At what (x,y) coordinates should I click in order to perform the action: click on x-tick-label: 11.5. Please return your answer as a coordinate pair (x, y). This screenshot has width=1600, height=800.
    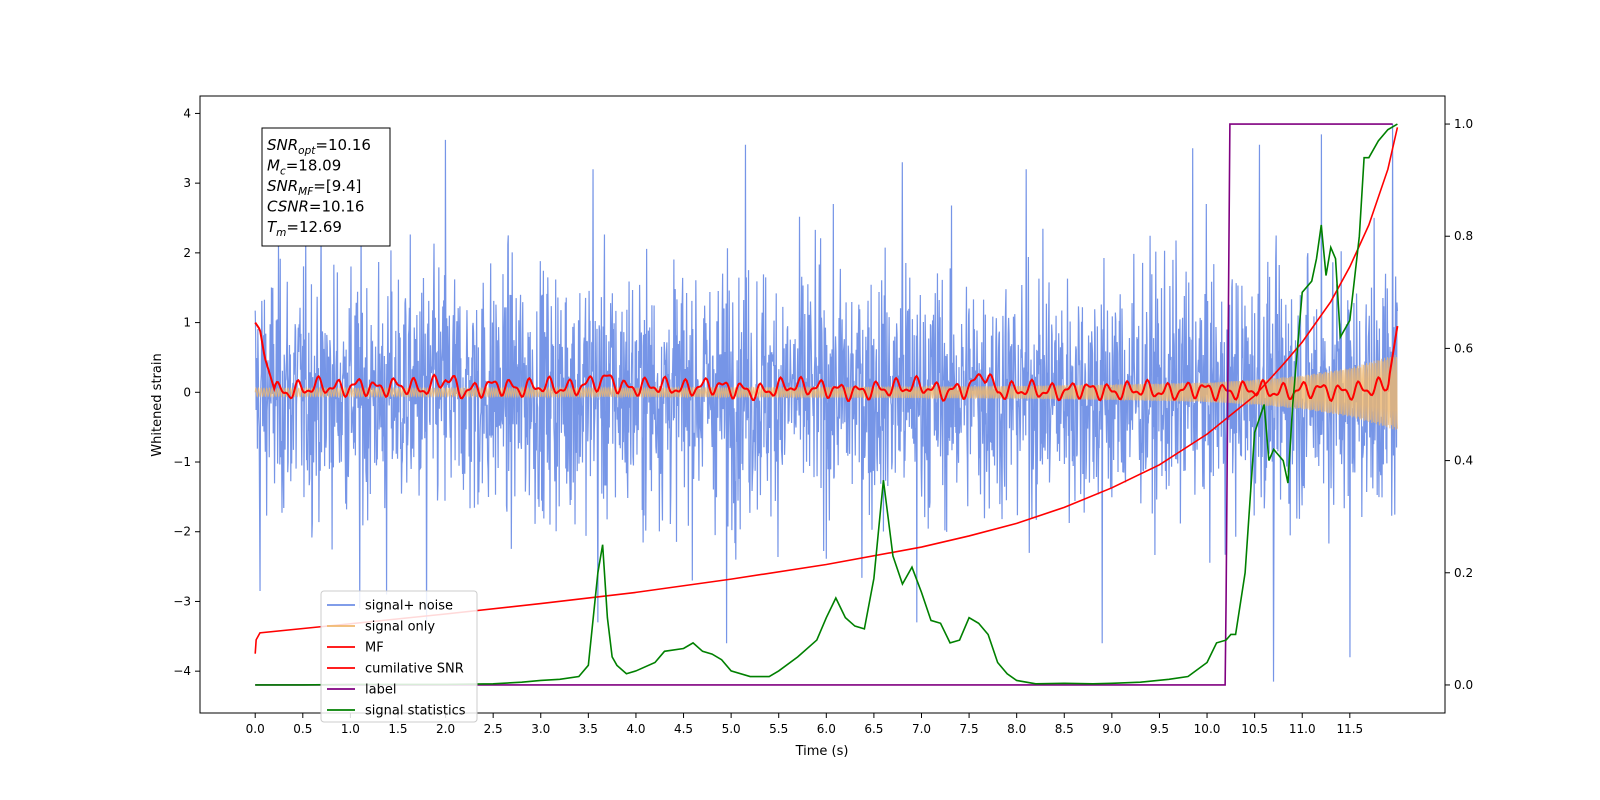
    Looking at the image, I should click on (1349, 729).